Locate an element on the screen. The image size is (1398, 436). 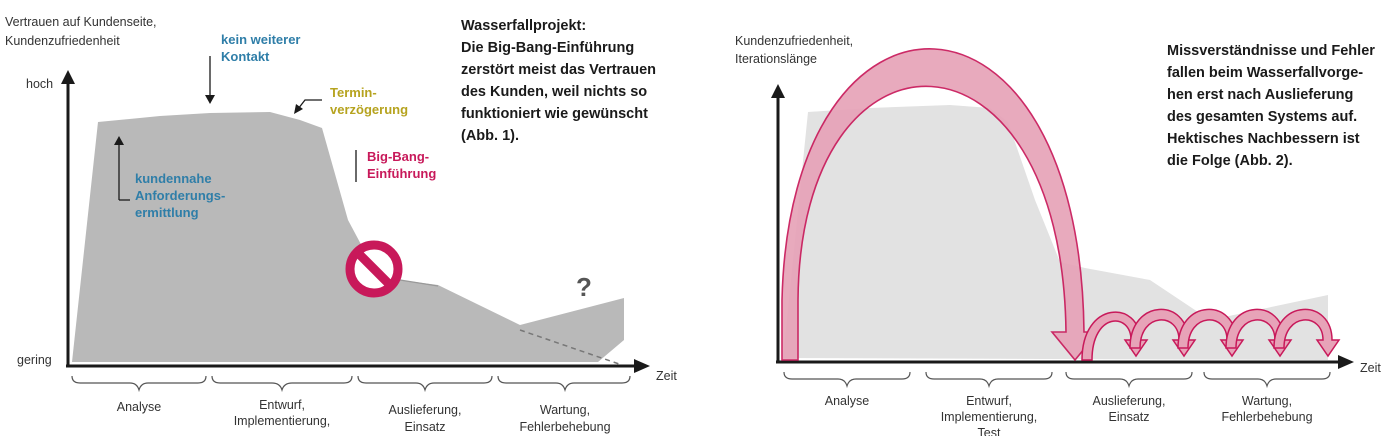
fig1-x-axis-label: Zeit is located at coordinates (666, 376).